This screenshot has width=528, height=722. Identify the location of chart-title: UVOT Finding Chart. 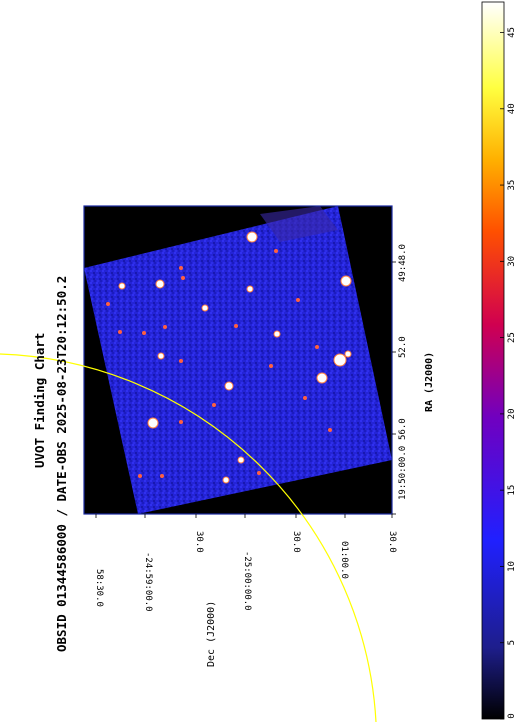
(39, 400).